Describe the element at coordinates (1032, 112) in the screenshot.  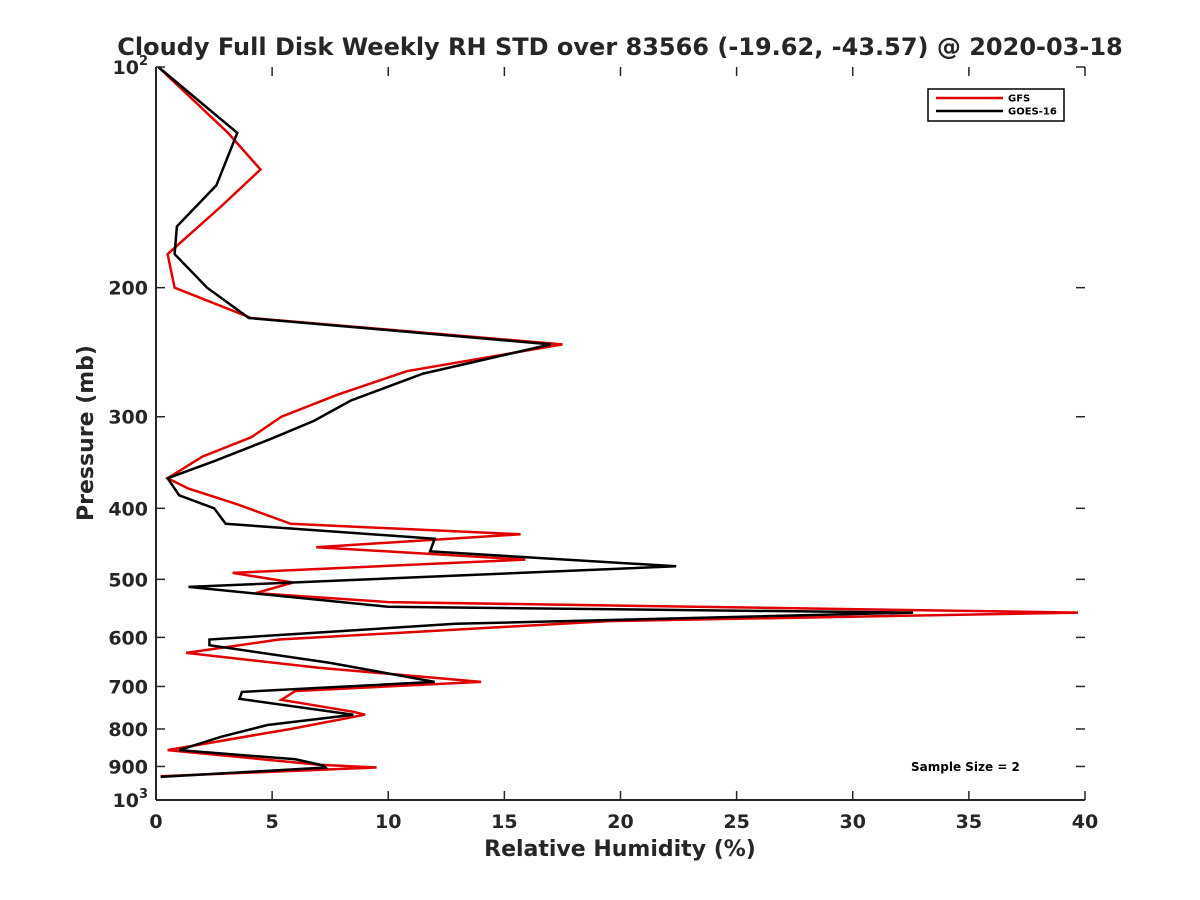
I see `legend-label-goes16: GOES-16` at that location.